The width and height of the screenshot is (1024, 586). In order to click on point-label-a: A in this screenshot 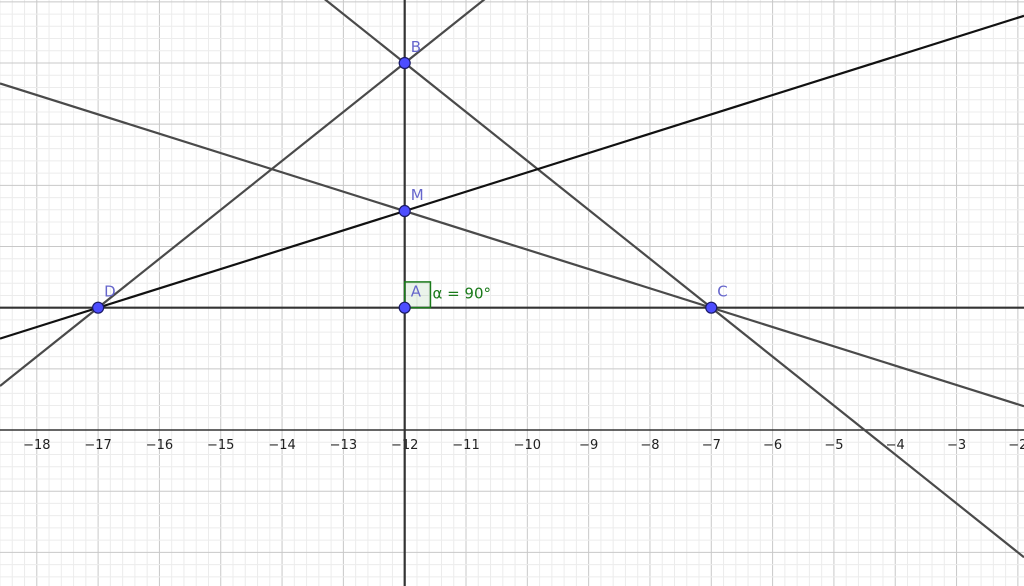, I will do `click(416, 292)`.